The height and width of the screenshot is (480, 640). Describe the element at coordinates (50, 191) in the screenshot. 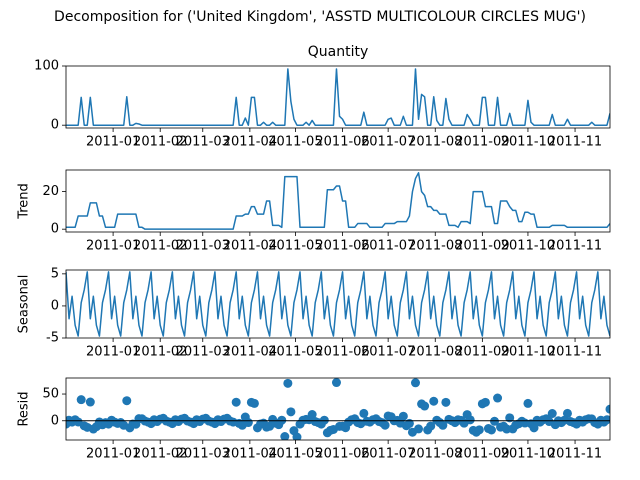

I see `y-tick-label: 20` at that location.